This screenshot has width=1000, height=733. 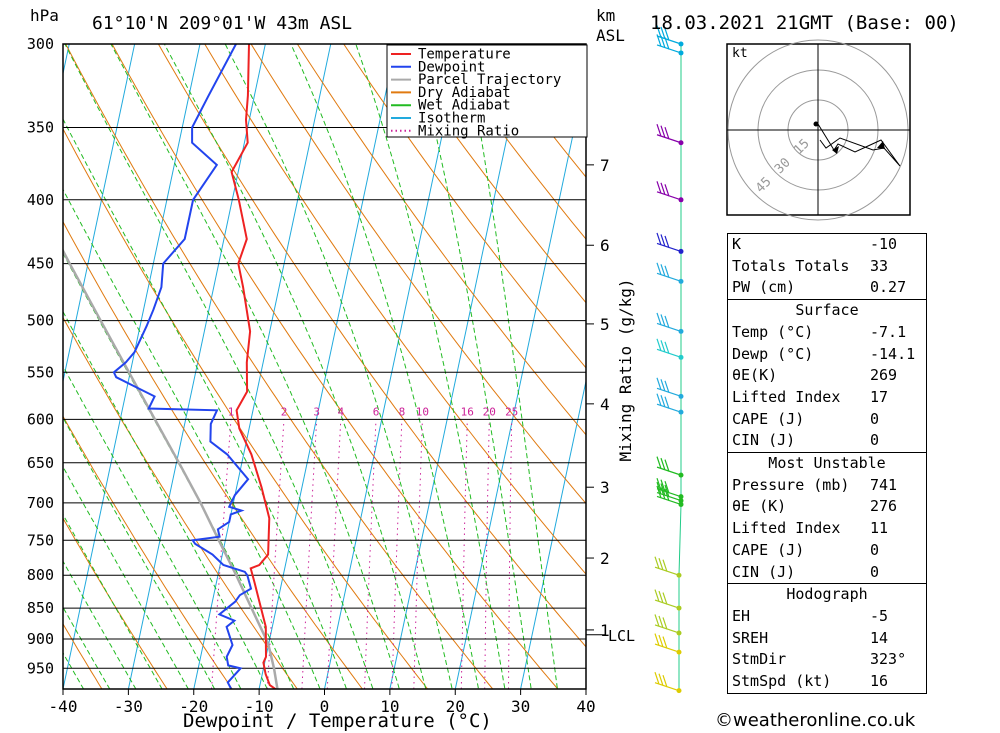 I want to click on pressure-tick-label: 850, so click(x=40, y=608).